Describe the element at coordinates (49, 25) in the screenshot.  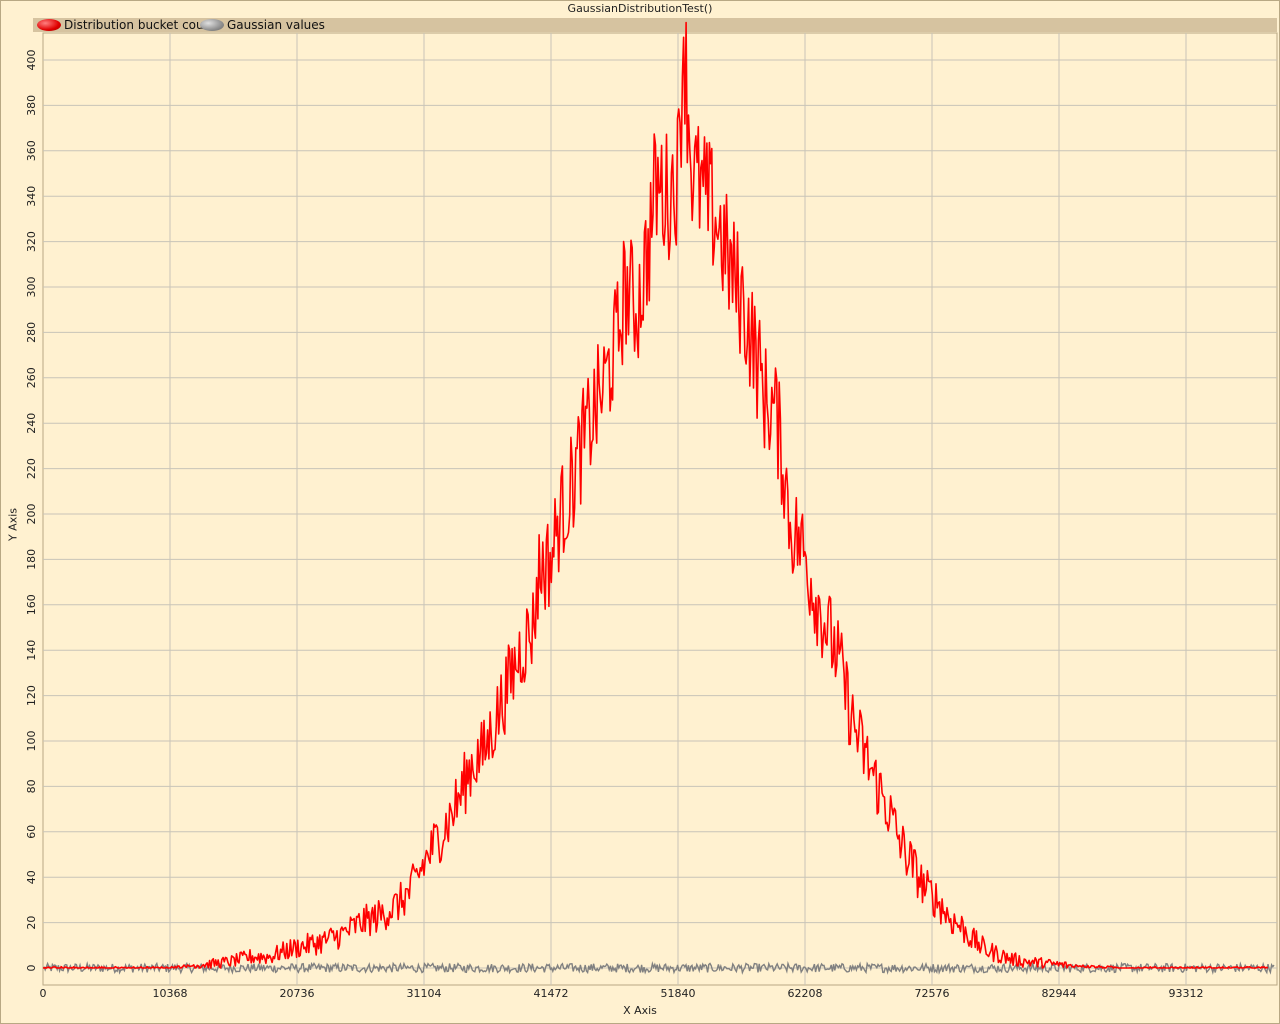
I see `red-ellipse-icon` at that location.